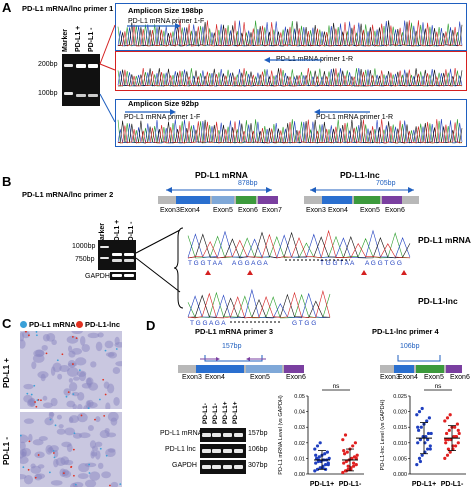 Image resolution: width=474 pixels, height=491 pixels. What do you see at coordinates (235, 412) in the screenshot?
I see `blot-lane-4: PD-L1+` at bounding box center [235, 412].